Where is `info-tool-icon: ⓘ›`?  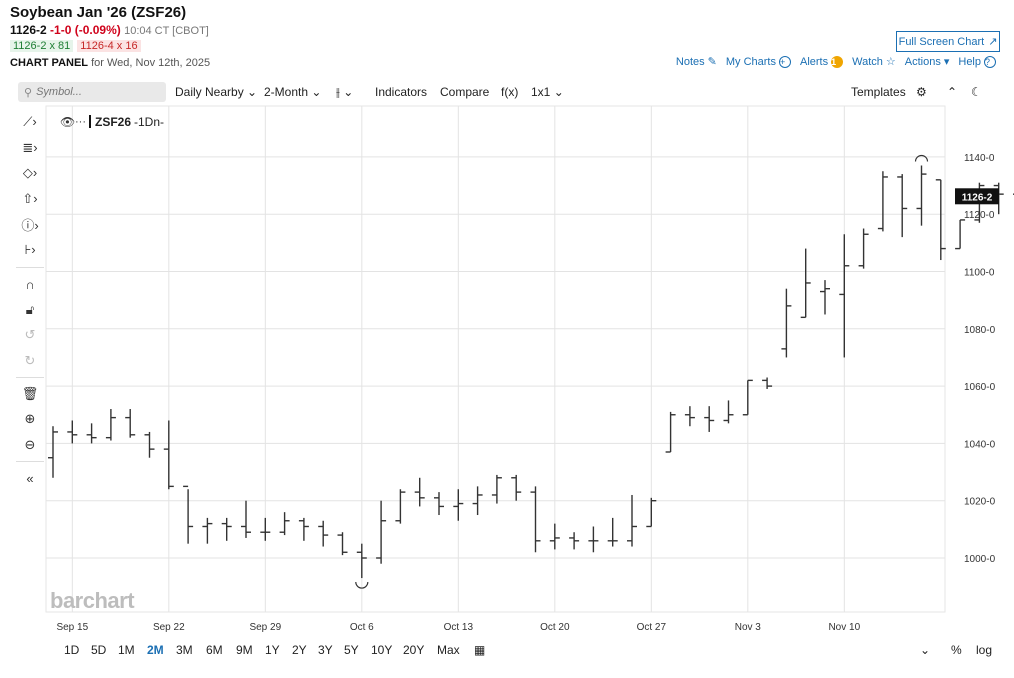 info-tool-icon: ⓘ› is located at coordinates (30, 225).